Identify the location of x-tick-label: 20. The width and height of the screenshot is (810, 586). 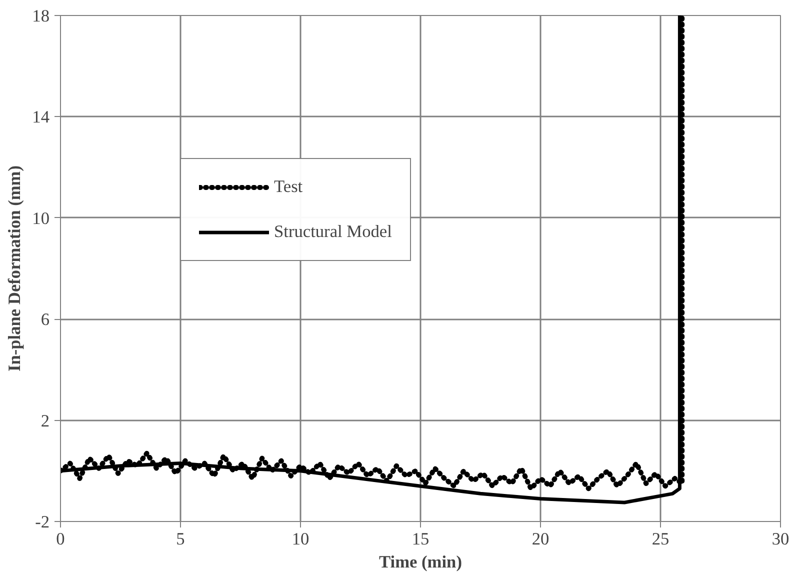
(541, 539).